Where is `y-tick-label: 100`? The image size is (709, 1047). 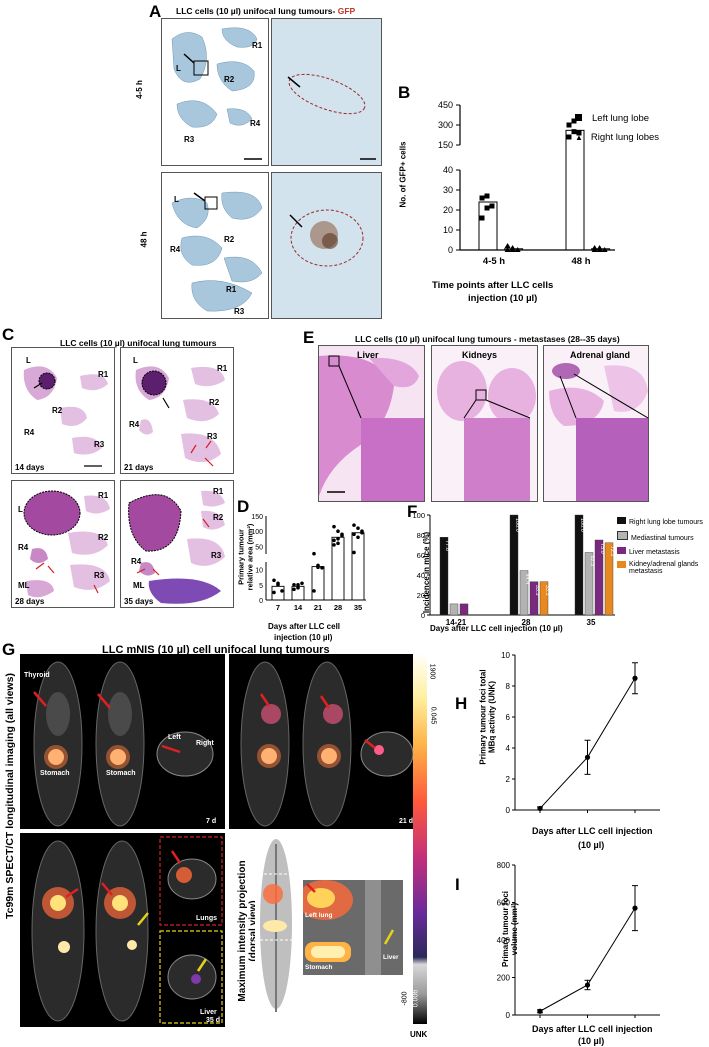 y-tick-label: 100 is located at coordinates (418, 515).